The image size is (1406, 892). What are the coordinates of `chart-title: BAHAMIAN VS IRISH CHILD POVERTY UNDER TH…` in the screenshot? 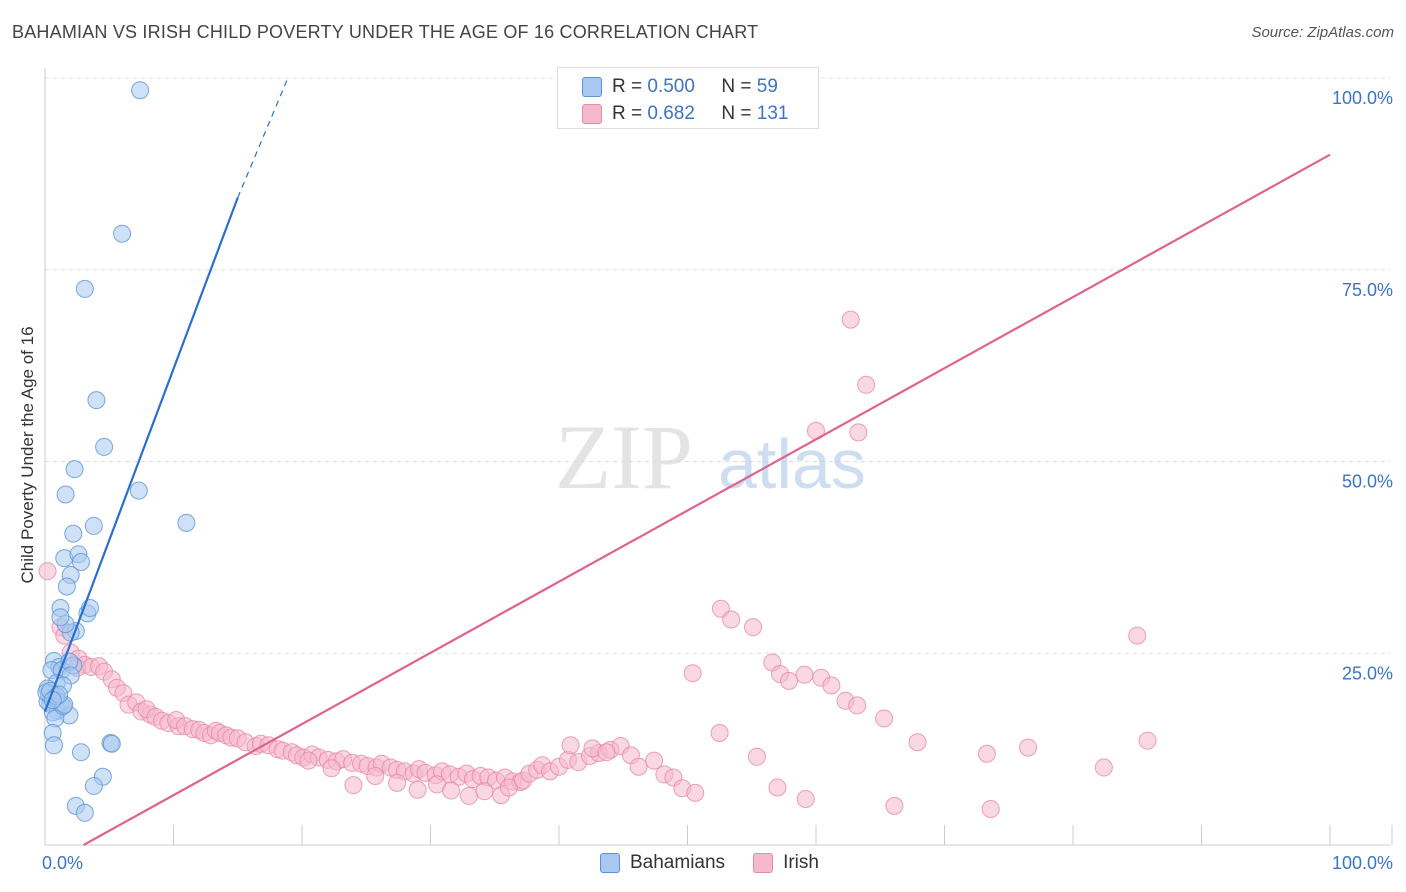 It's located at (385, 32).